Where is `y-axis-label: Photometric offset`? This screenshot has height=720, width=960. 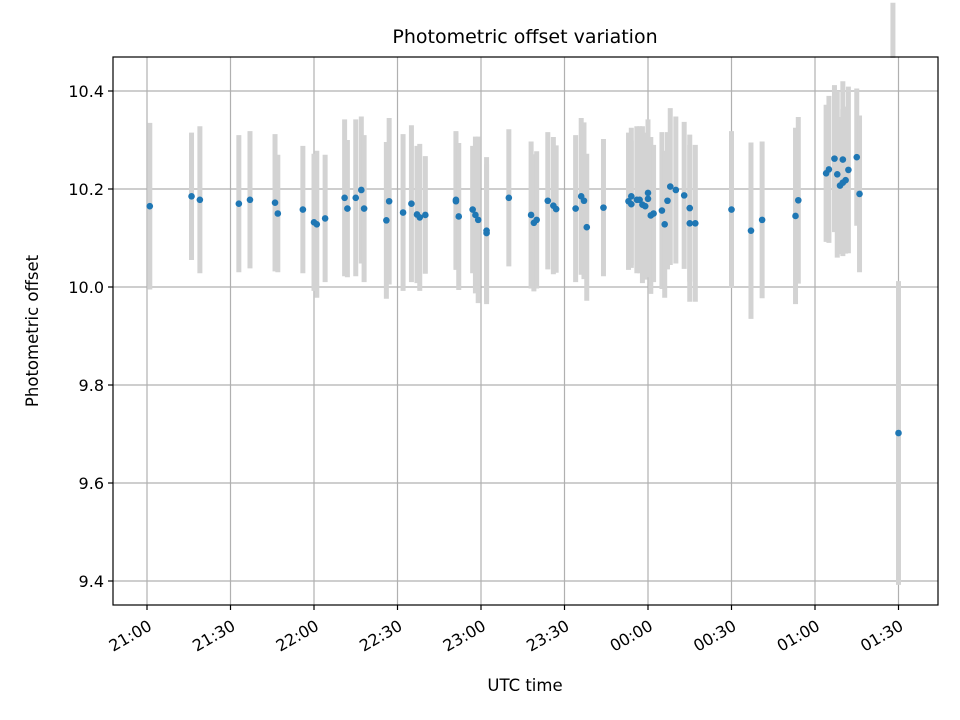
y-axis-label: Photometric offset is located at coordinates (32, 330).